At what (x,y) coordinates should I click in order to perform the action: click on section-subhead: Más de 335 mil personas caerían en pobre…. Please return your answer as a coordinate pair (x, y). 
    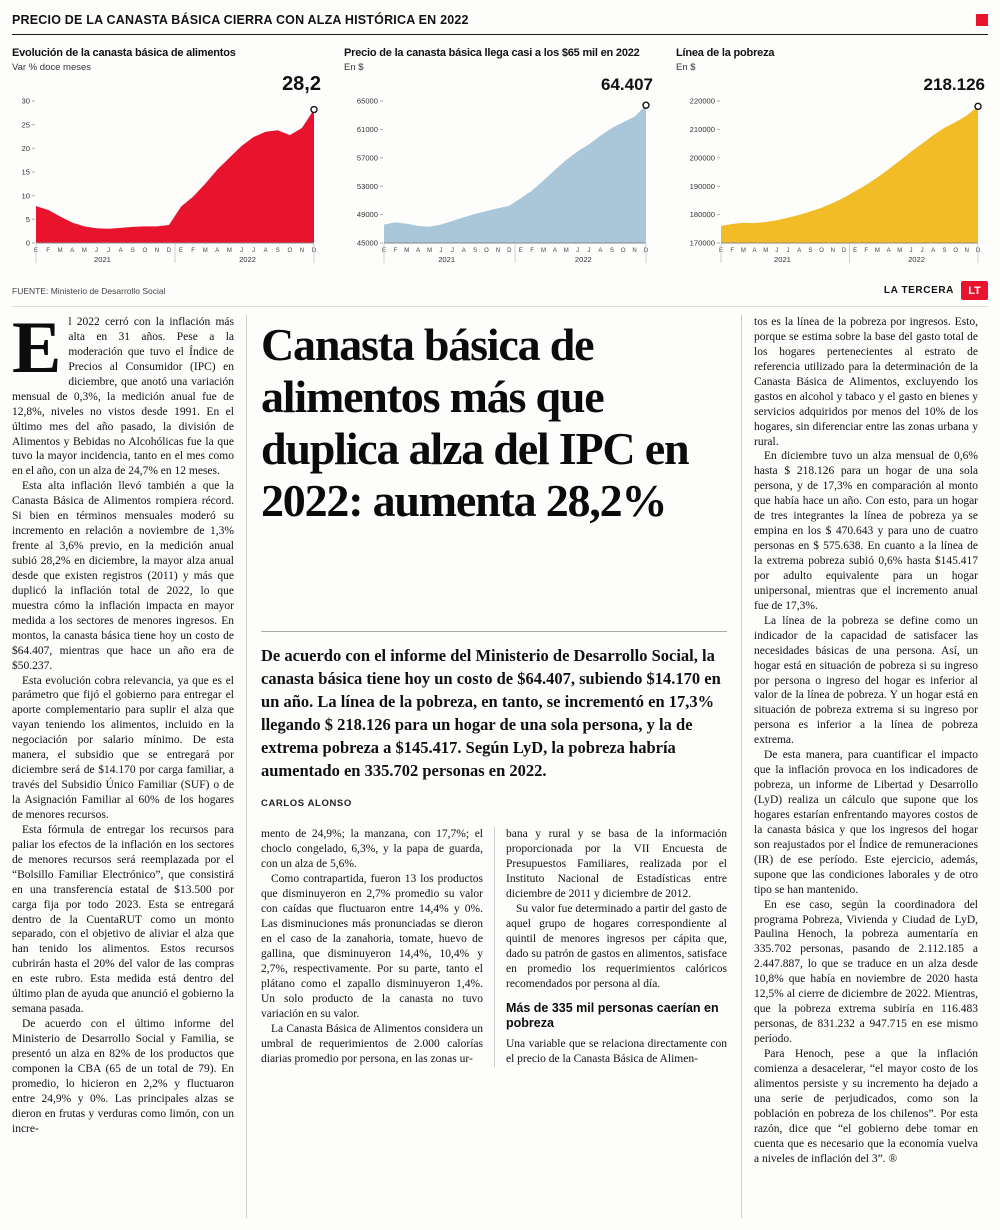
    Looking at the image, I should click on (612, 1015).